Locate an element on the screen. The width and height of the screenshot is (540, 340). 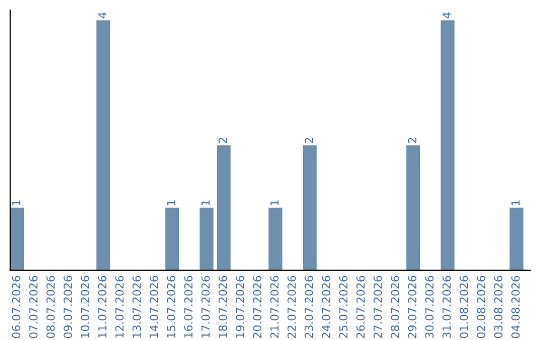
x-tick-label: 25.07.2026 is located at coordinates (343, 307).